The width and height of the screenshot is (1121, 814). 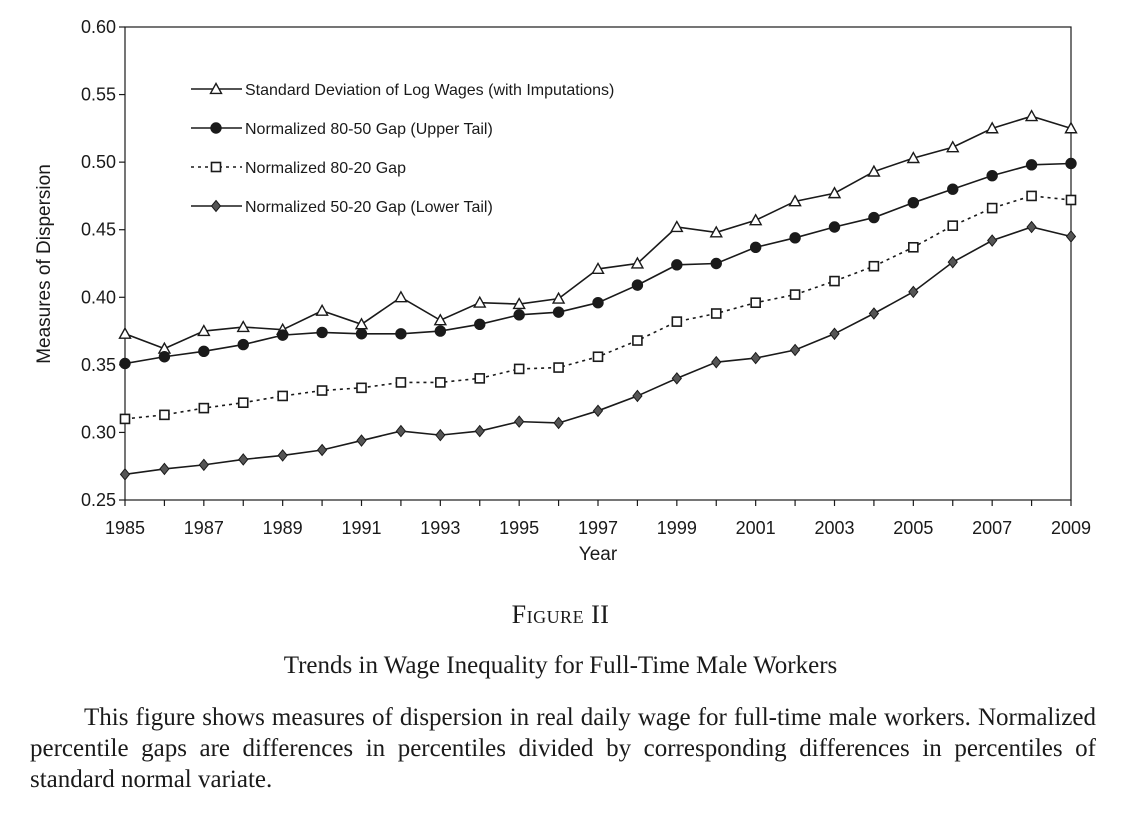 What do you see at coordinates (298, 168) in the screenshot?
I see `legend-item-gap-80-20: Normalized 80-20 Gap` at bounding box center [298, 168].